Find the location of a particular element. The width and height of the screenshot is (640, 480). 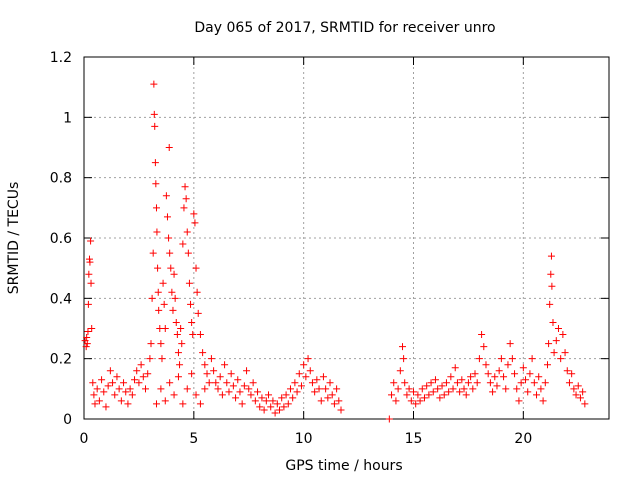

x-tick-label: 20 is located at coordinates (523, 439).